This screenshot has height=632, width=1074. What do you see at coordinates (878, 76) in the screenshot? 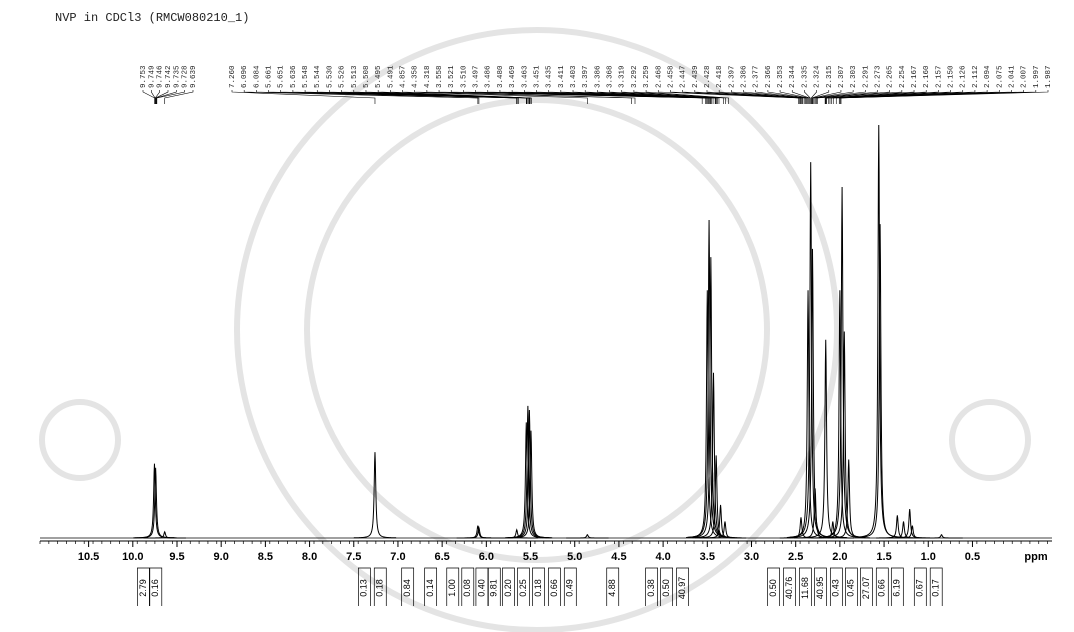
I see `peak-label: 2.273` at bounding box center [878, 76].